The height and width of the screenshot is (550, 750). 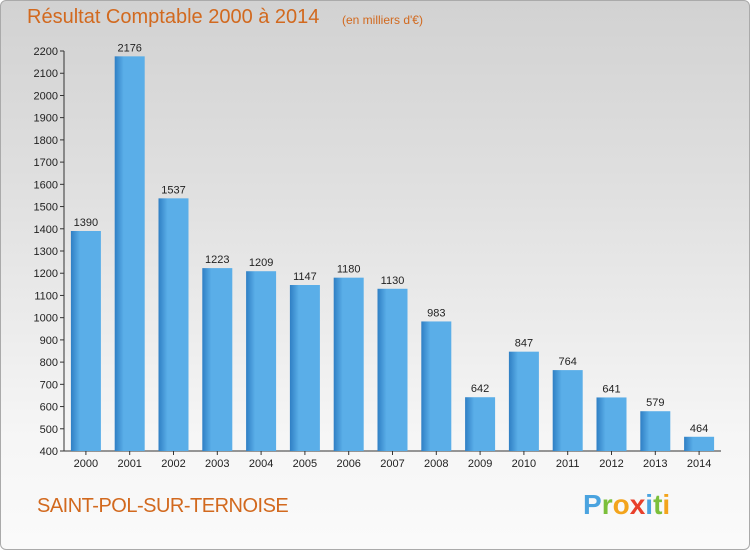 What do you see at coordinates (173, 17) in the screenshot?
I see `chart-title: Résultat Comptable 2000 à 2014` at bounding box center [173, 17].